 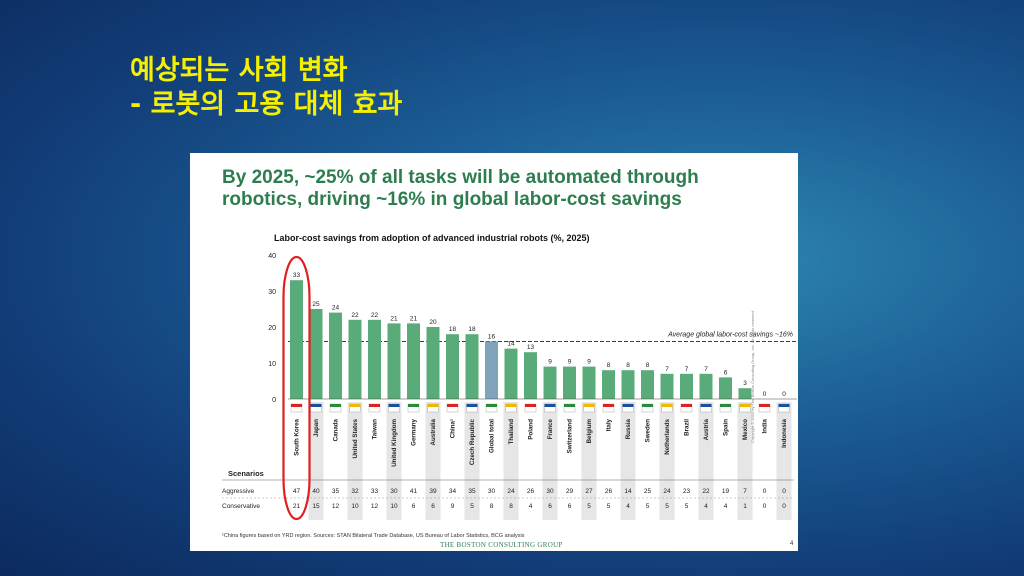 I want to click on bar-value-label: 13, so click(x=531, y=347).